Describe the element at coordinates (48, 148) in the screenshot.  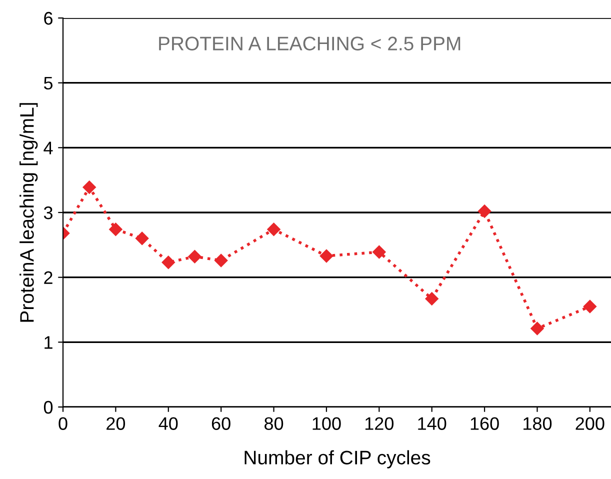
I see `y-tick-label: 4` at that location.